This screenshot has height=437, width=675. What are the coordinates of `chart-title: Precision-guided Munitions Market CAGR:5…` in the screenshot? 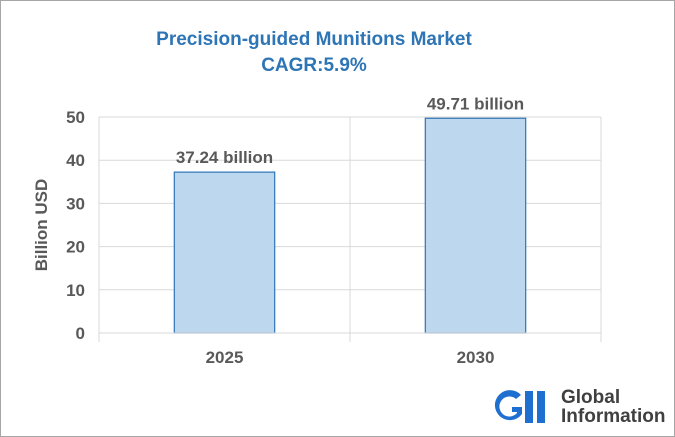 It's located at (314, 53).